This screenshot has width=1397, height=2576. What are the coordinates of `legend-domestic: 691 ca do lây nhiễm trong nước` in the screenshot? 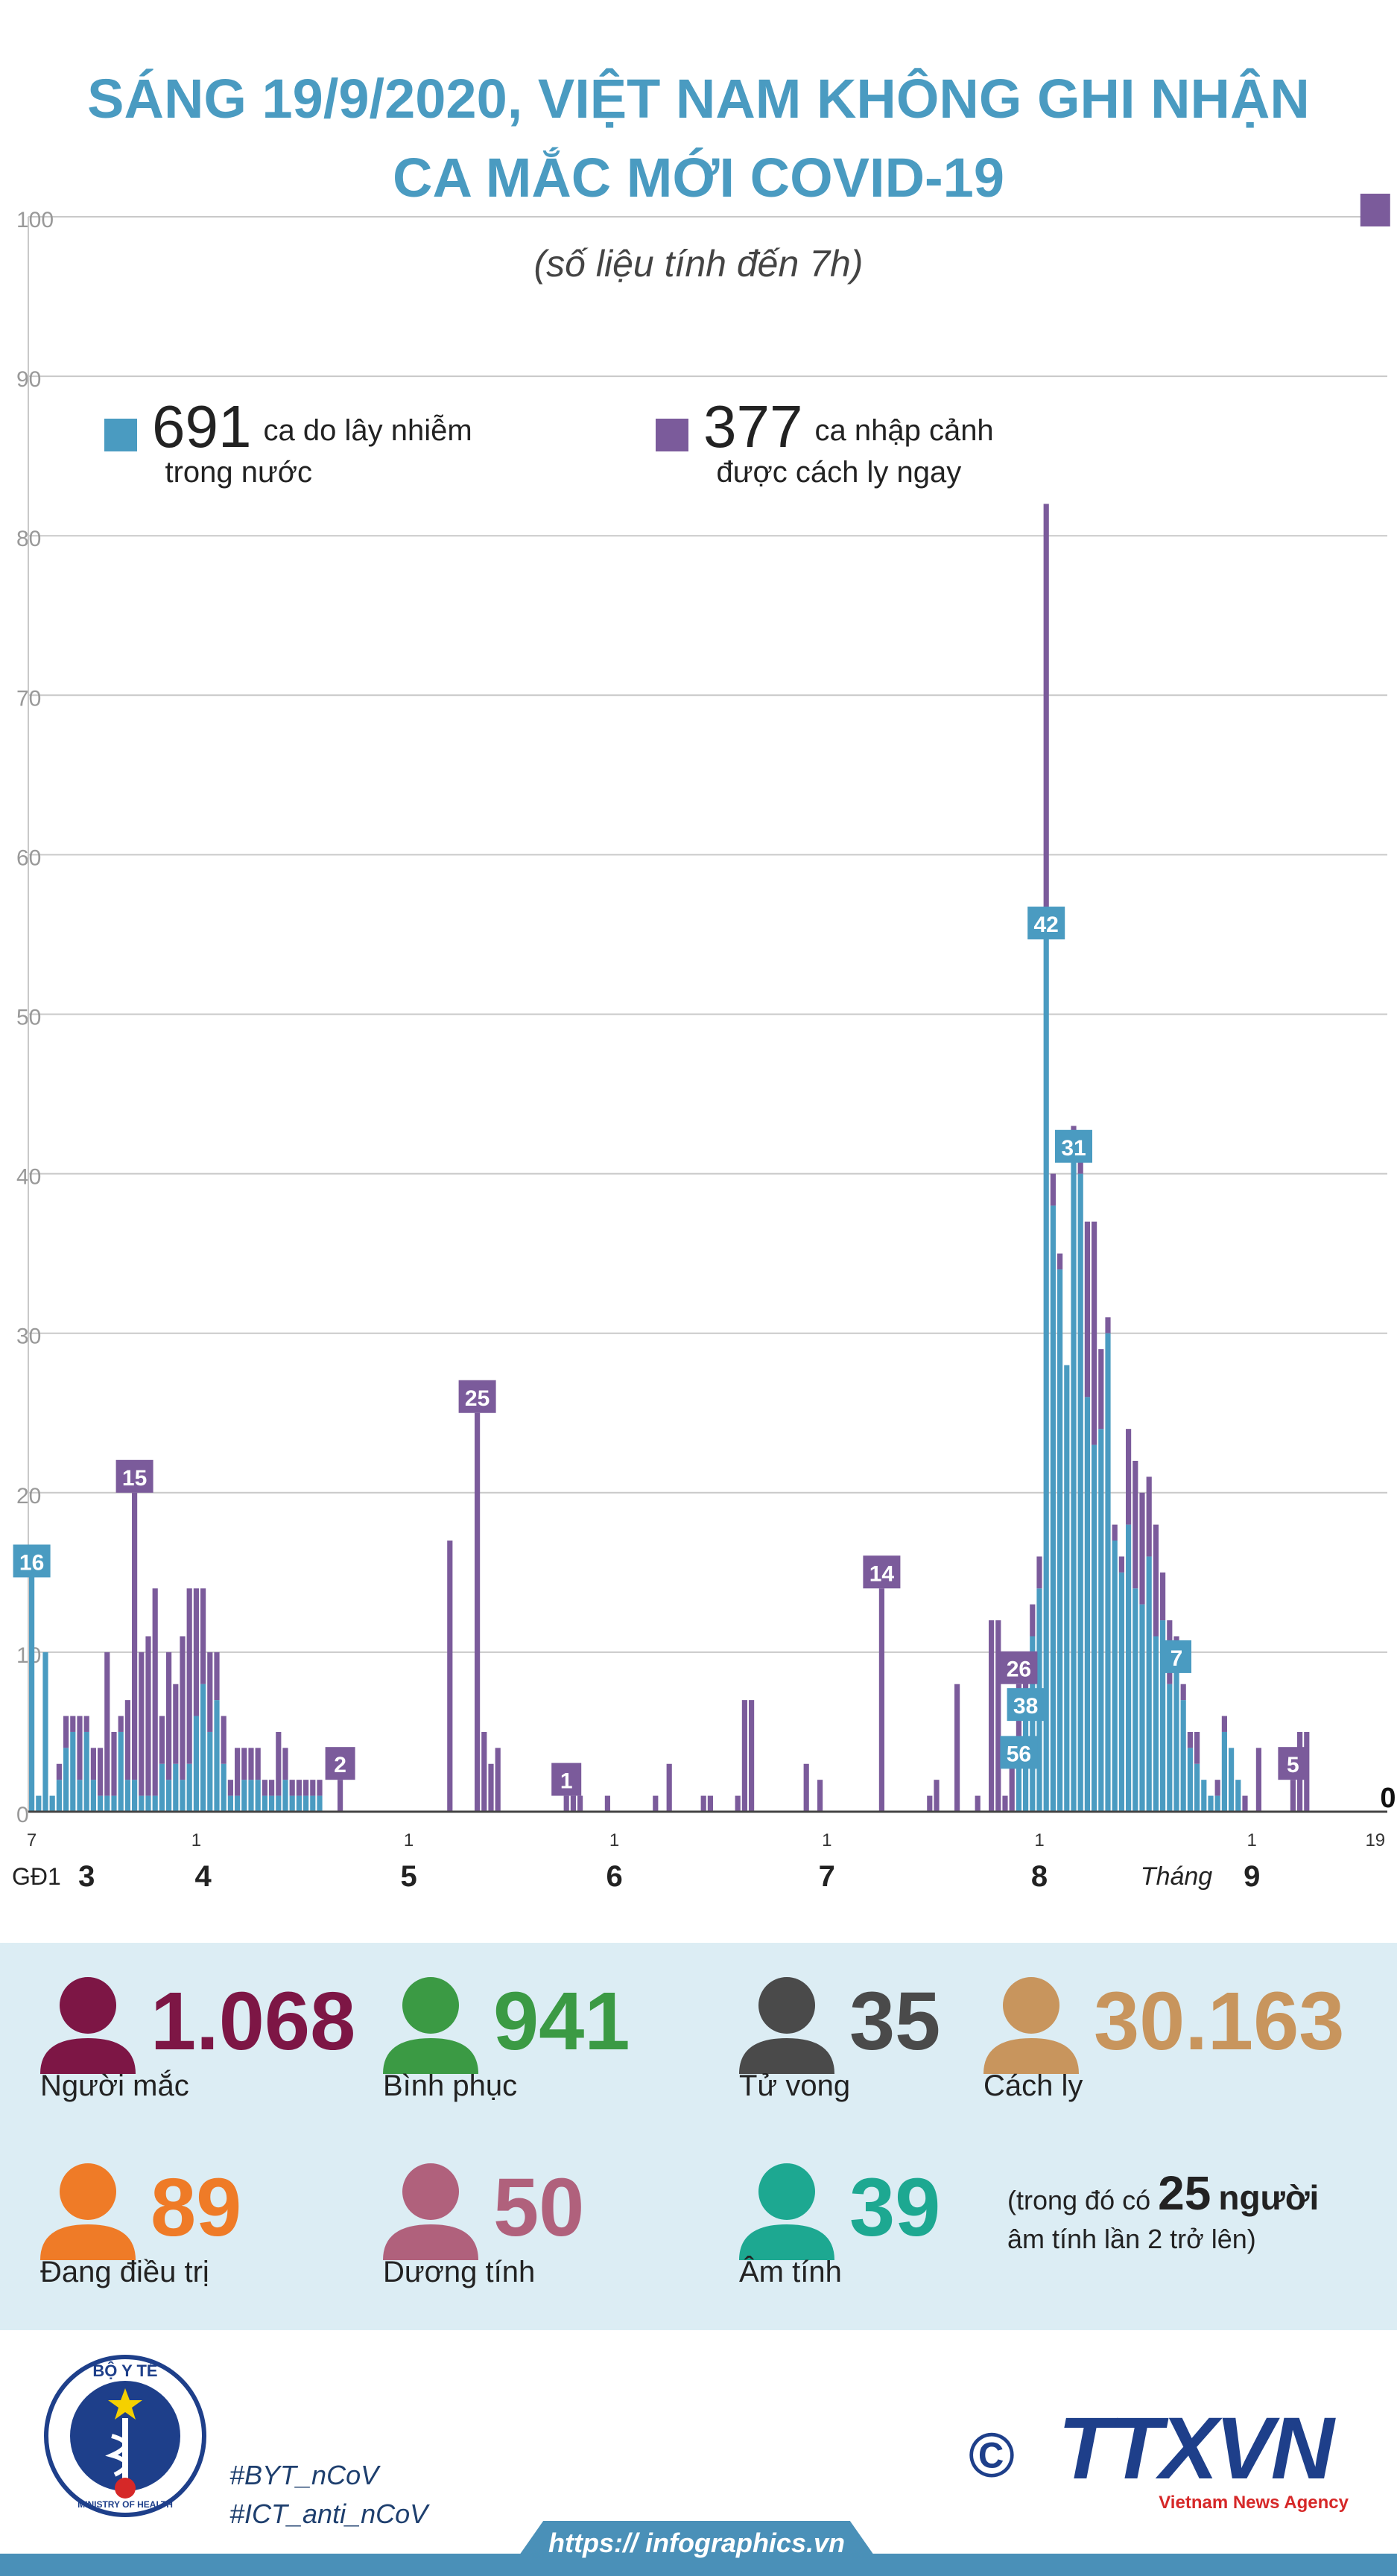 It's located at (288, 443).